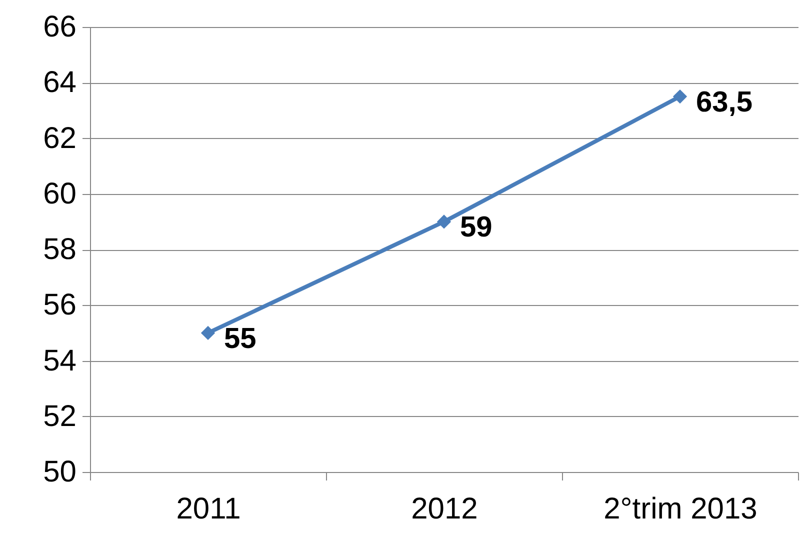 Image resolution: width=802 pixels, height=538 pixels. Describe the element at coordinates (240, 338) in the screenshot. I see `data-label: 55` at that location.